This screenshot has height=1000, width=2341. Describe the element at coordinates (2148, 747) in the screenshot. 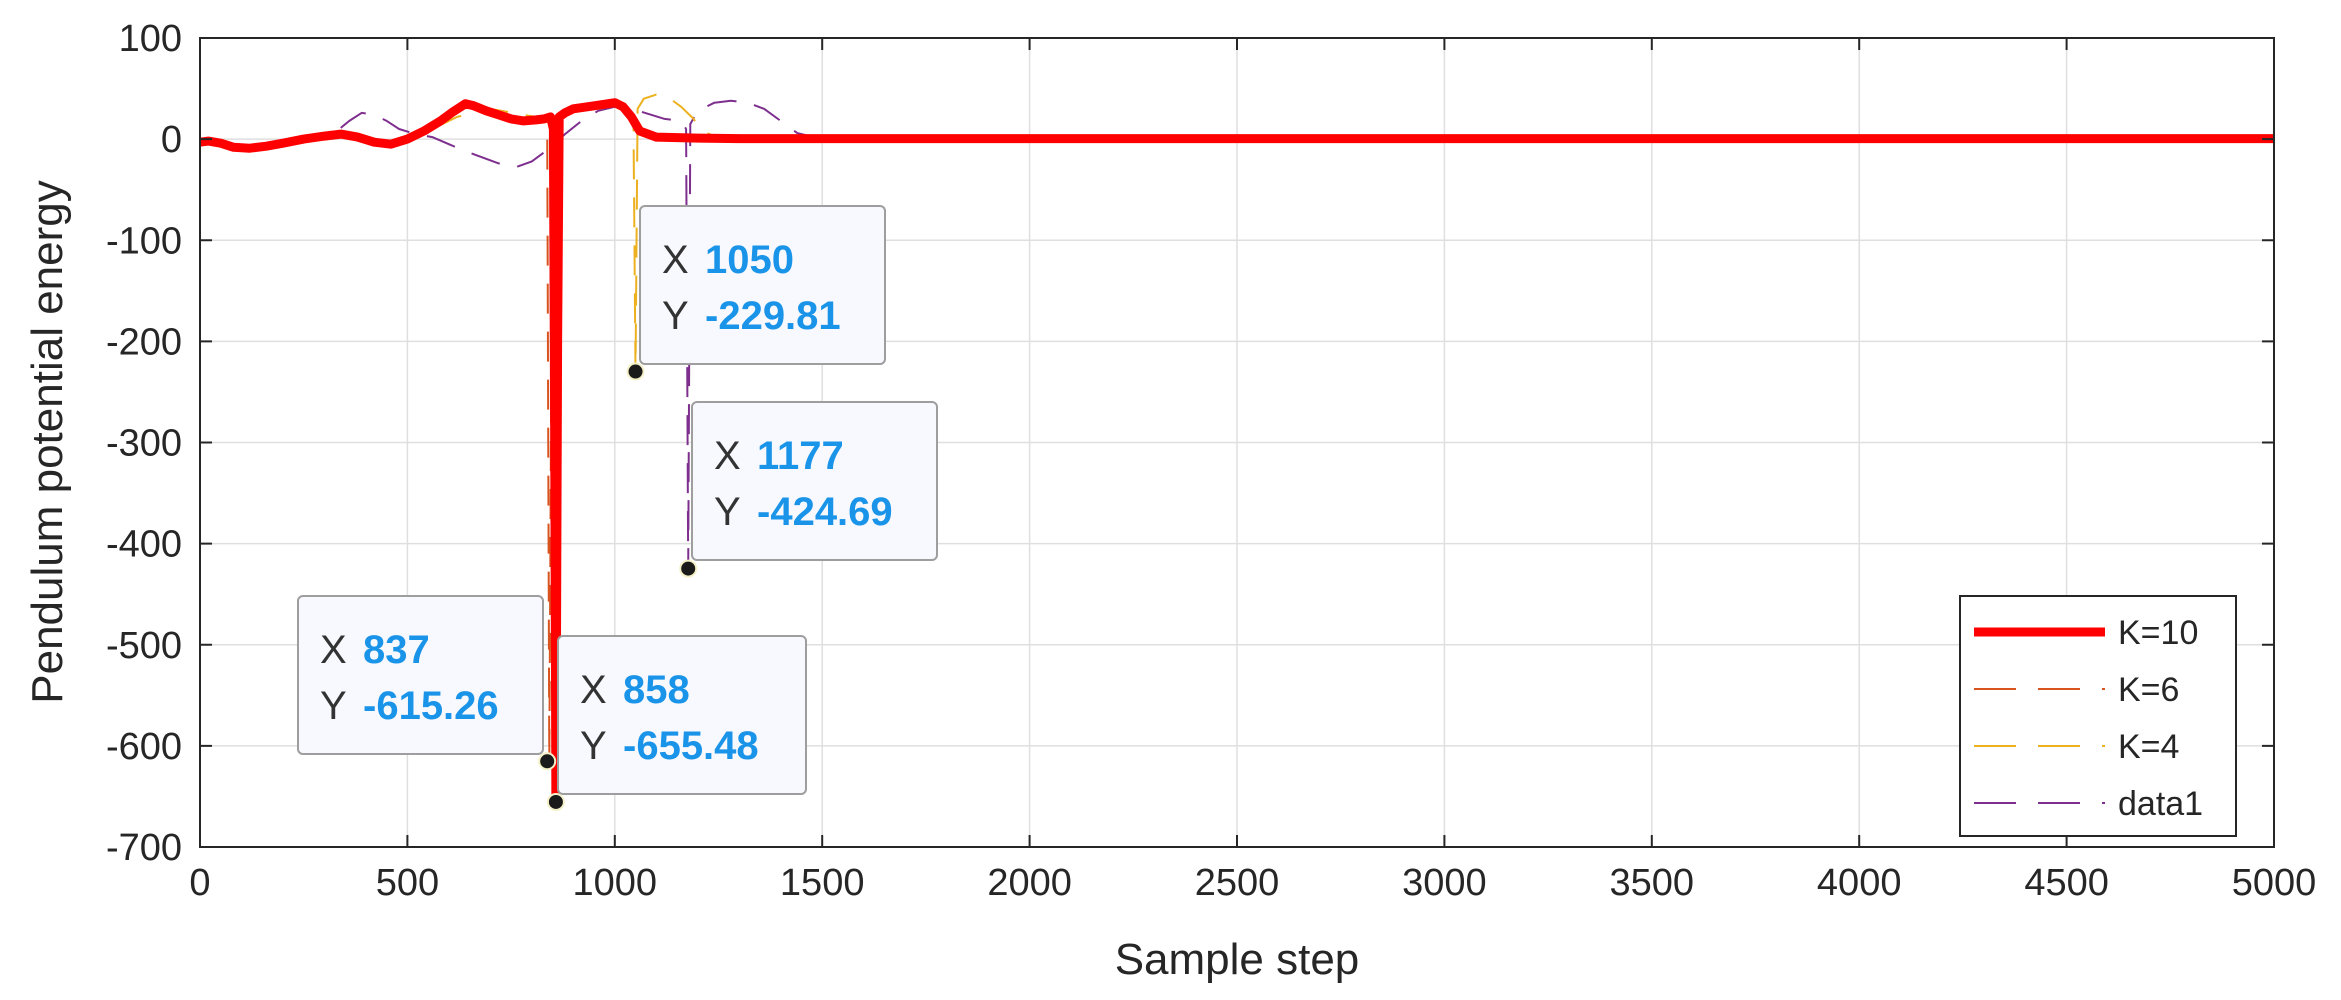

I see `legend-label: K=4` at that location.